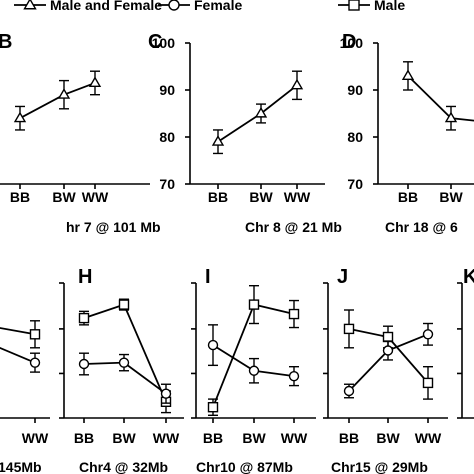 The height and width of the screenshot is (474, 474). Describe the element at coordinates (113, 227) in the screenshot. I see `panel-title: hr 7 @ 101 Mb` at that location.